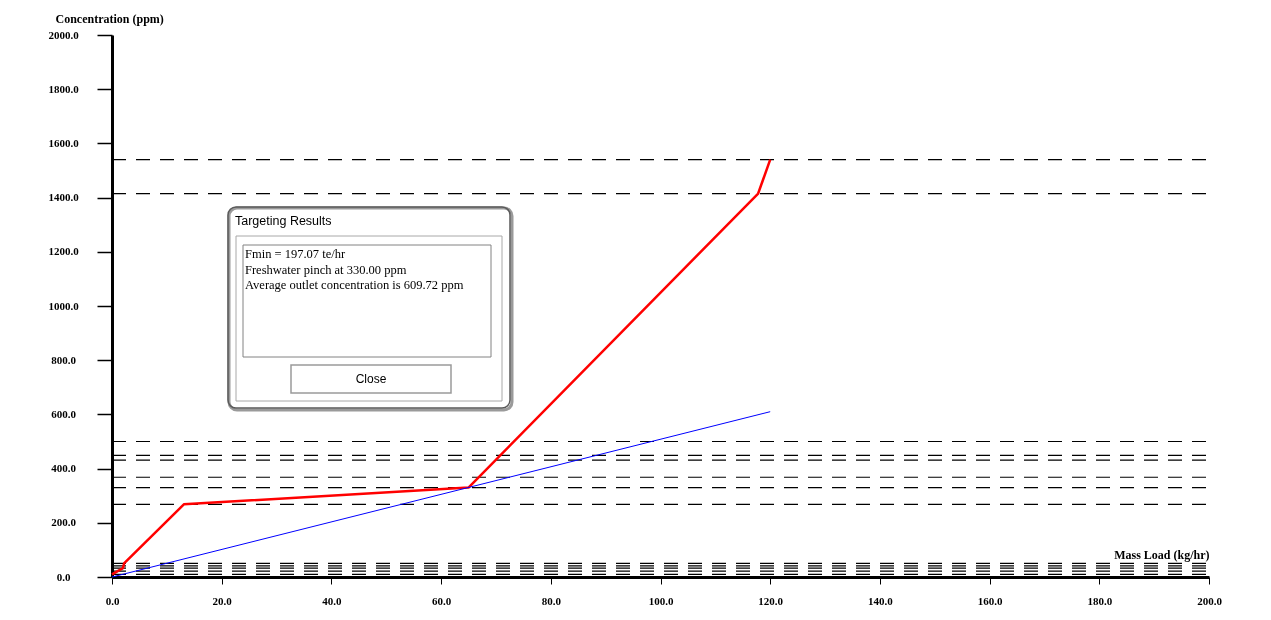 This screenshot has height=620, width=1271. Describe the element at coordinates (64, 522) in the screenshot. I see `y-tick-label: 200.0` at that location.